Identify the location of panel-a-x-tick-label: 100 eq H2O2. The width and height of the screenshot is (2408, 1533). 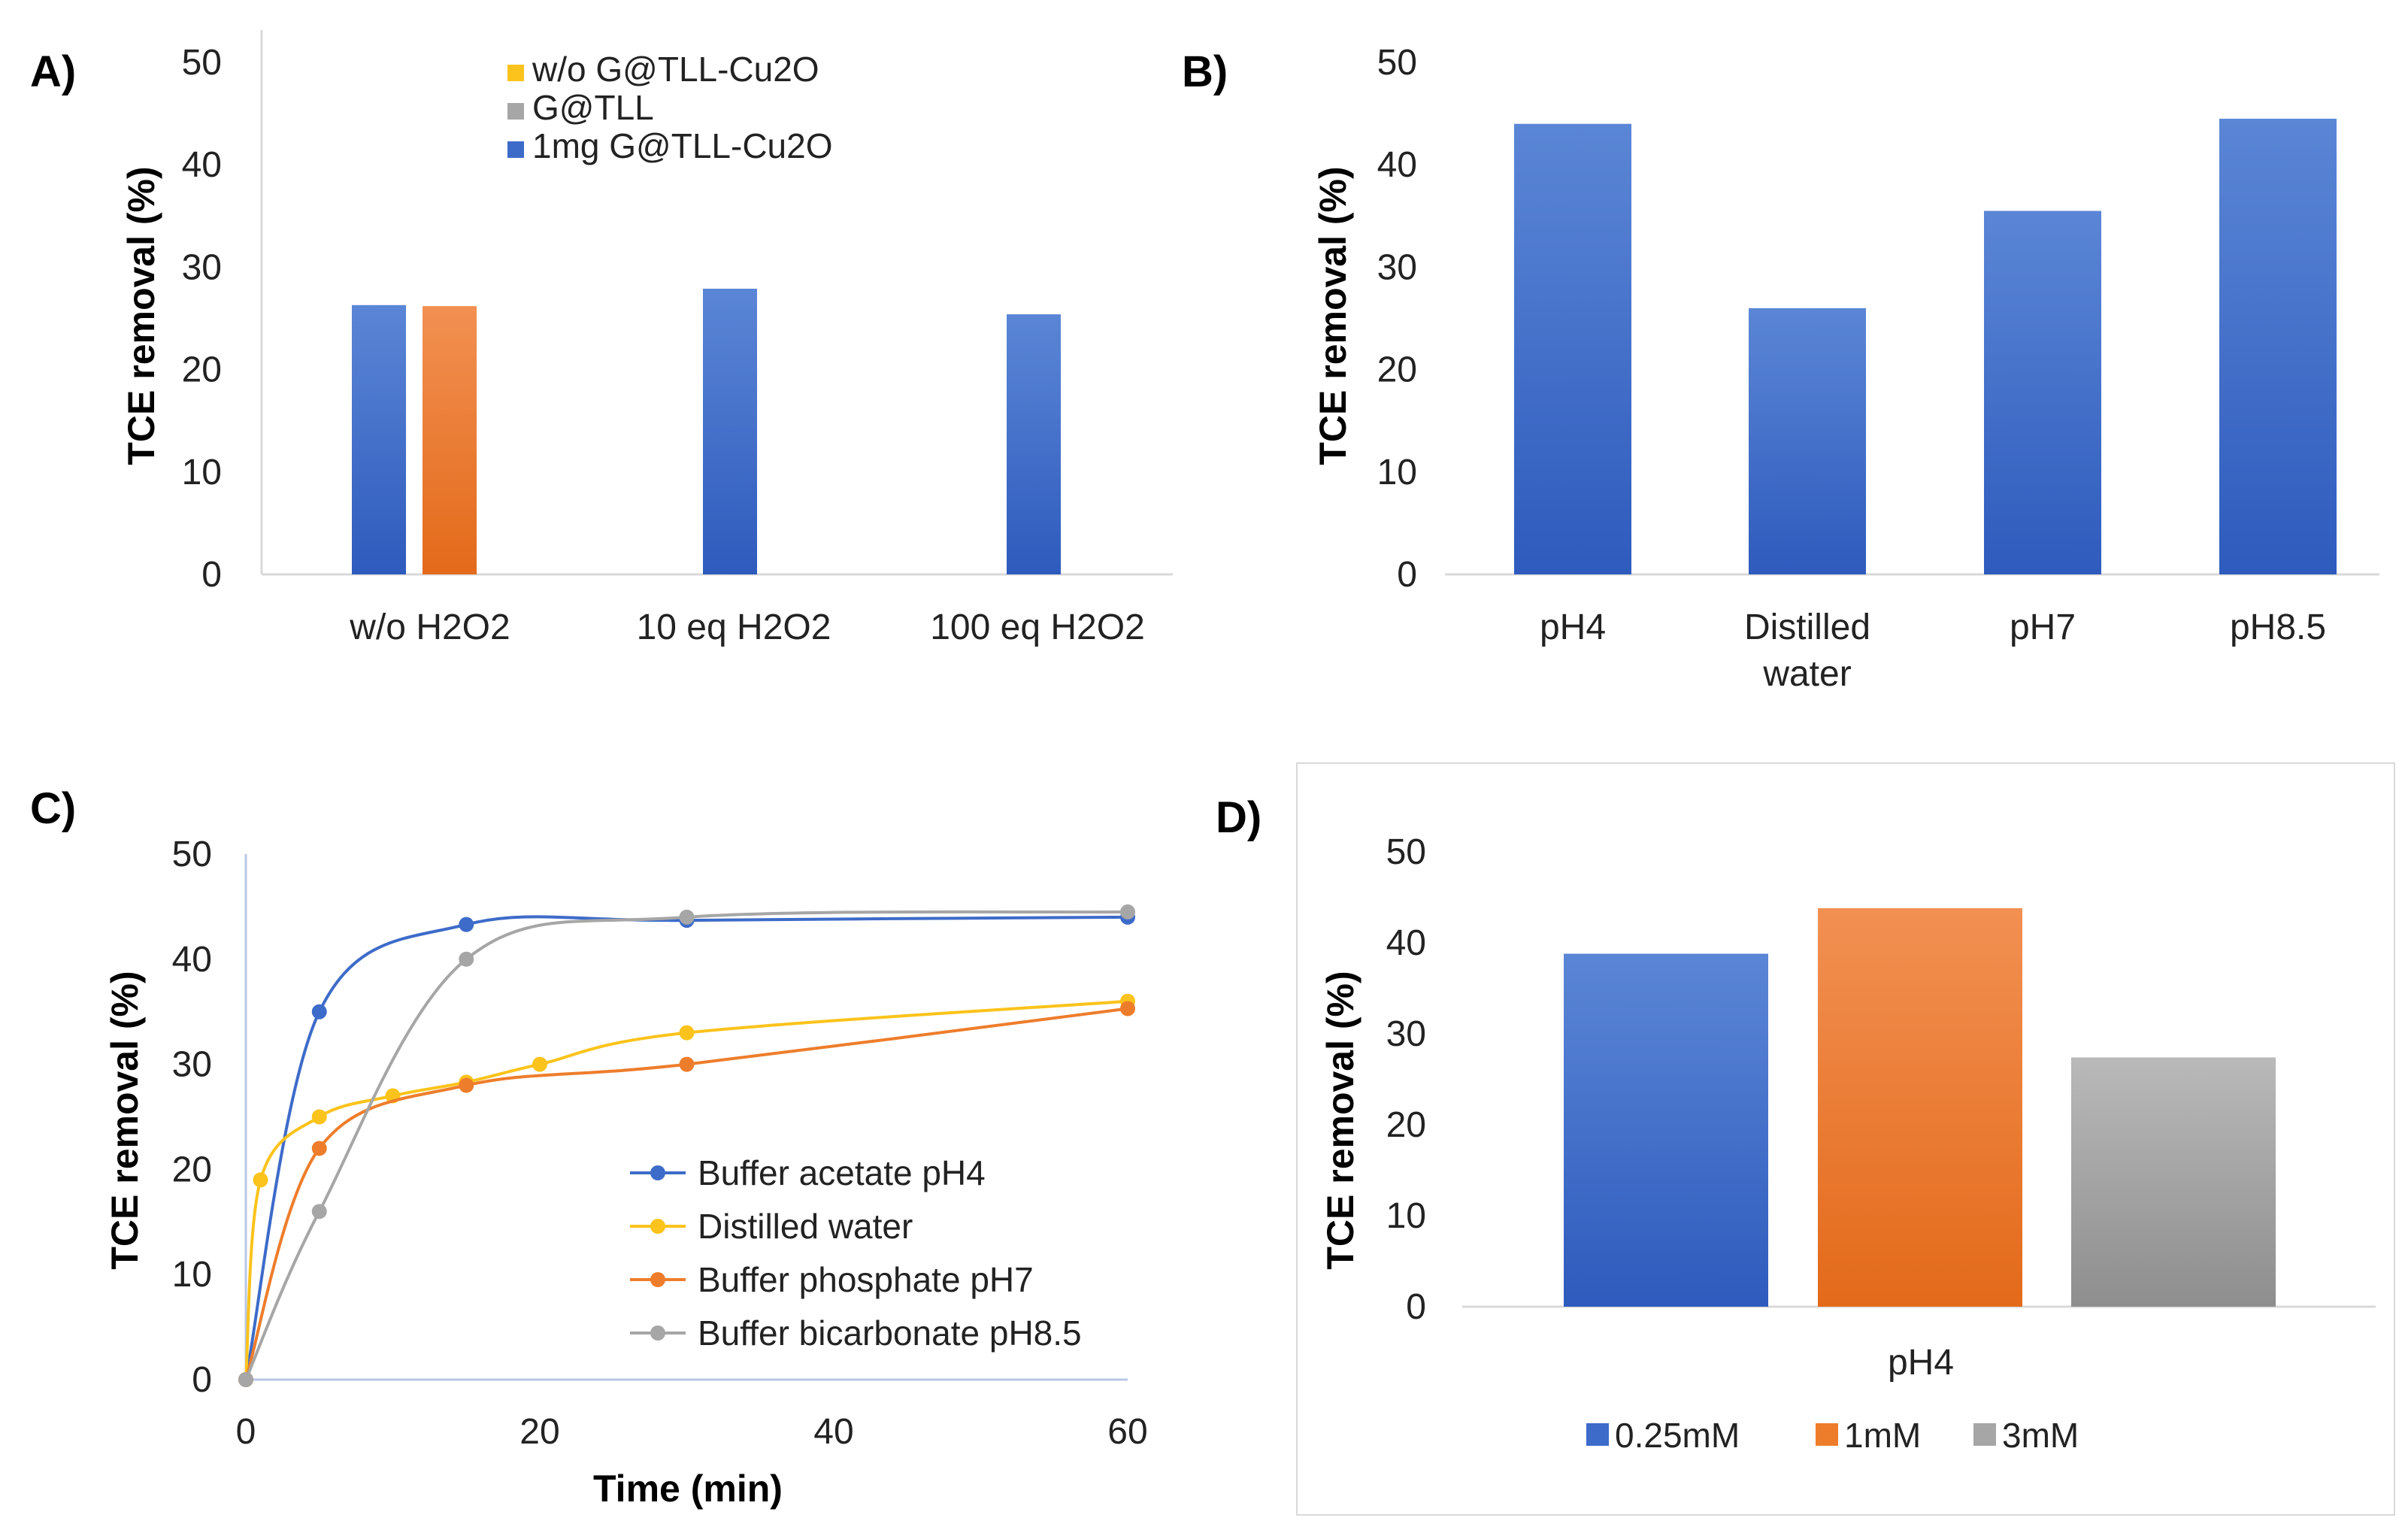
(1037, 627).